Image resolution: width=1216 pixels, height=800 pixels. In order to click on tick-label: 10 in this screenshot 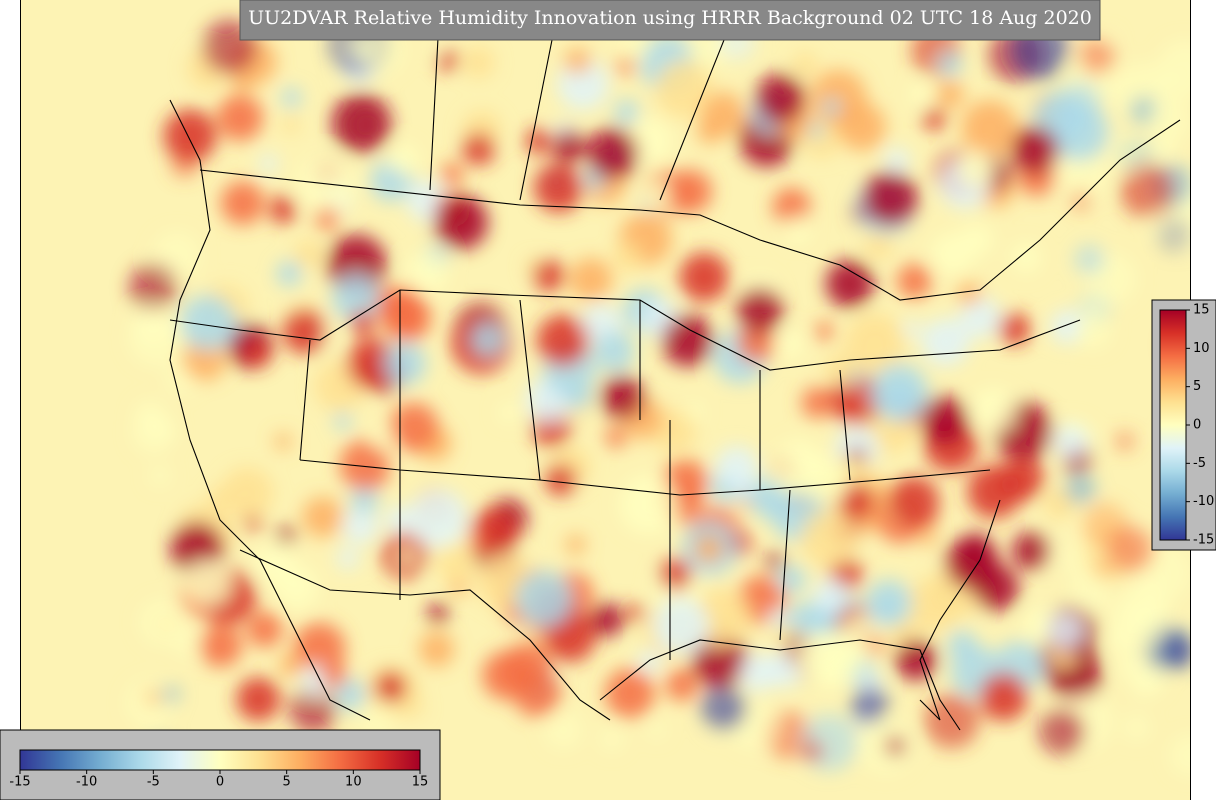, I will do `click(353, 782)`.